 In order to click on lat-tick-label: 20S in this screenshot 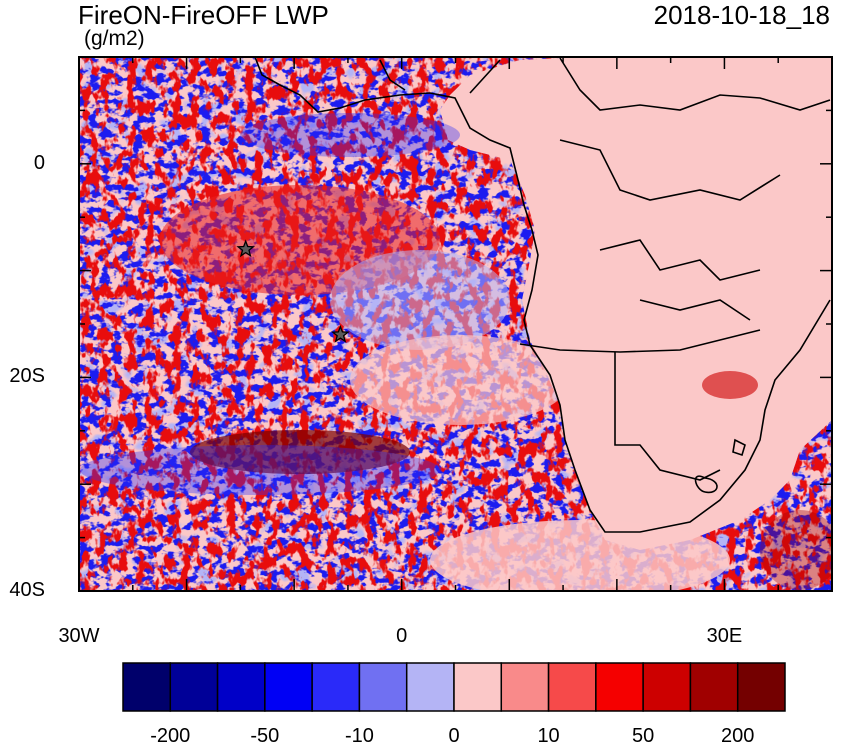, I will do `click(27, 376)`.